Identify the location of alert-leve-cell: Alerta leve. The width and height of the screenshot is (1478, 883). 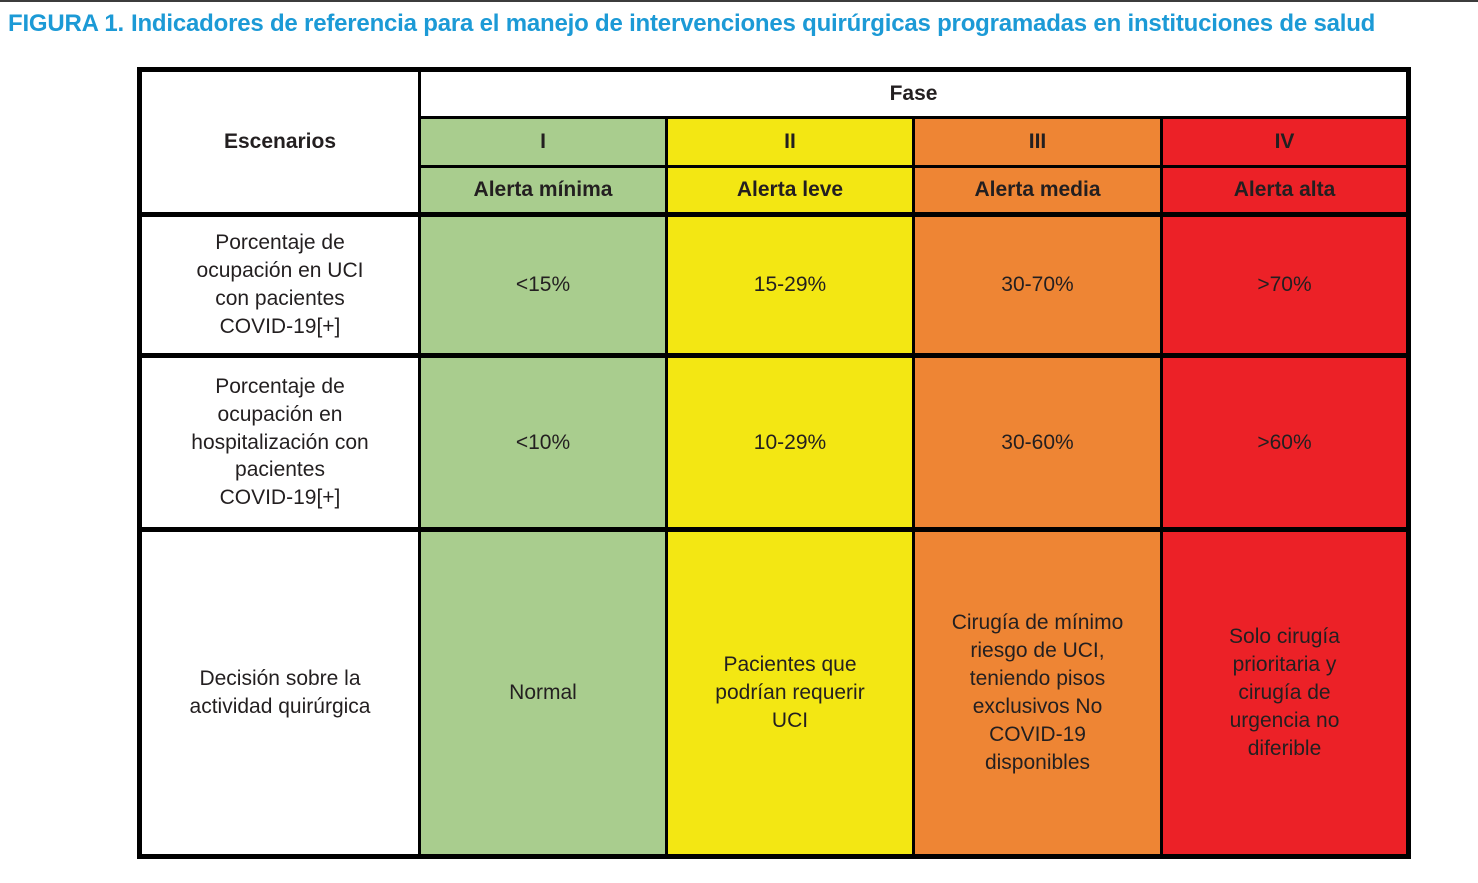
(790, 190).